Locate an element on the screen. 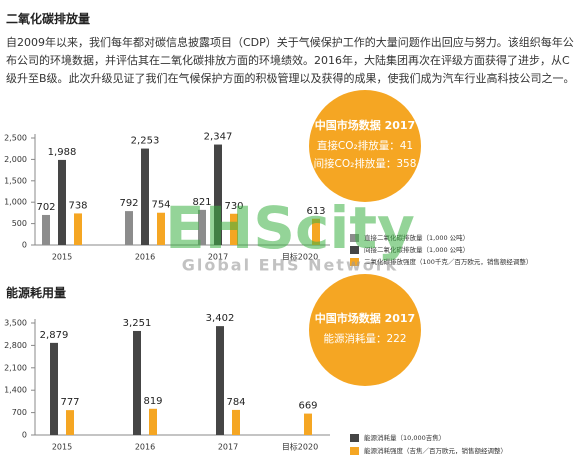  callout-line: 直接CO₂排放量：41 is located at coordinates (365, 145).